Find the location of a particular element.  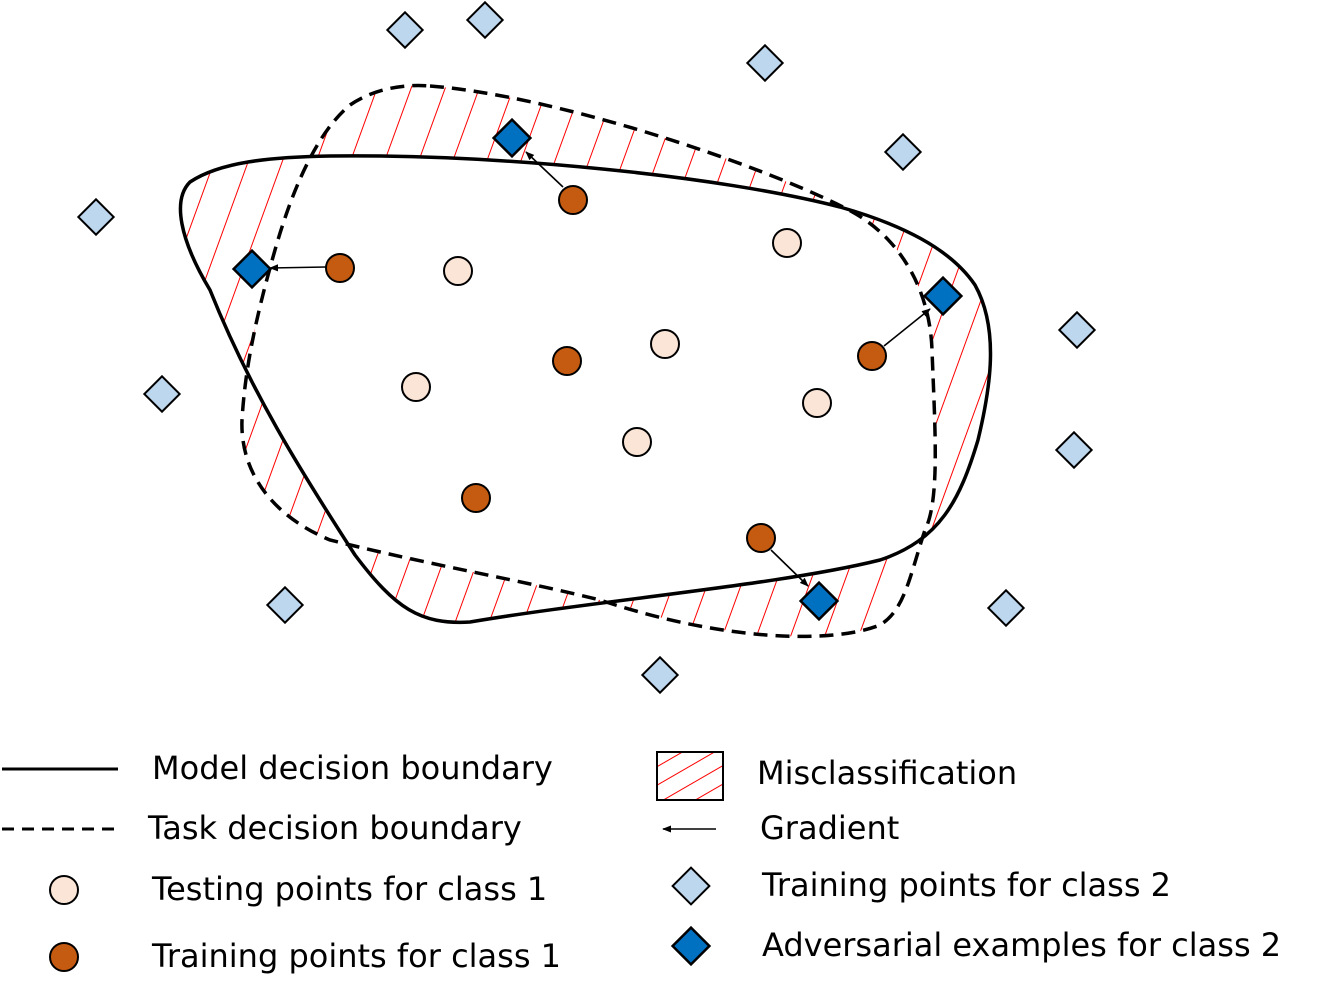

legend-training-class2-label: Training points for class 2 is located at coordinates (966, 885).